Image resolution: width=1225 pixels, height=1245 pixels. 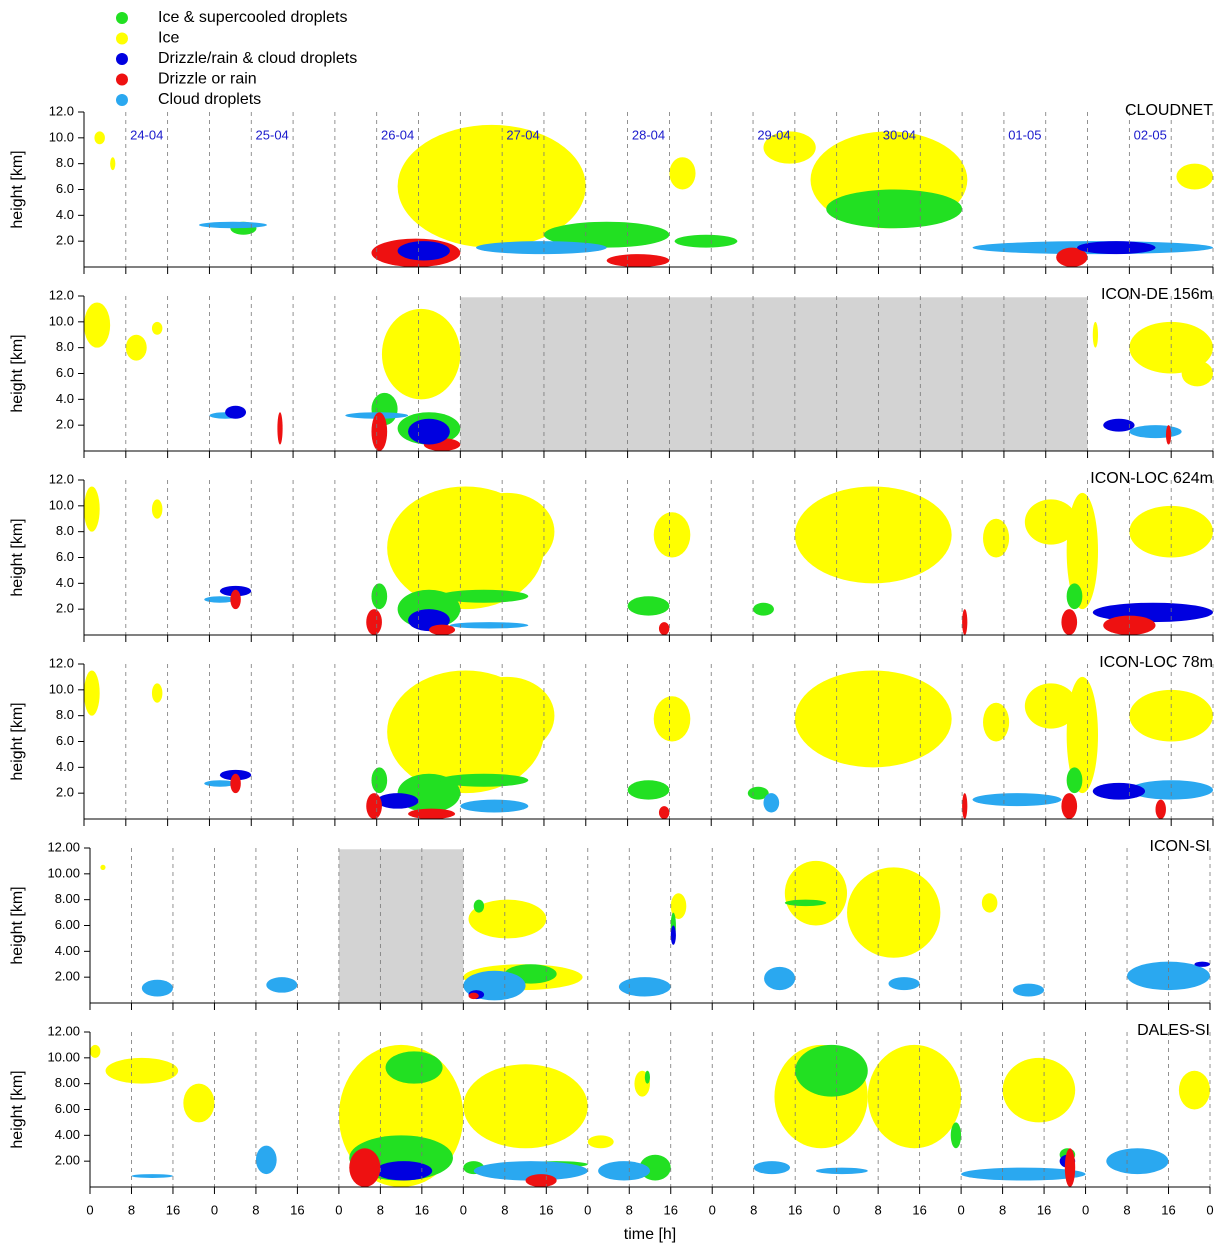 What do you see at coordinates (773, 134) in the screenshot?
I see `date-label: 29-04` at bounding box center [773, 134].